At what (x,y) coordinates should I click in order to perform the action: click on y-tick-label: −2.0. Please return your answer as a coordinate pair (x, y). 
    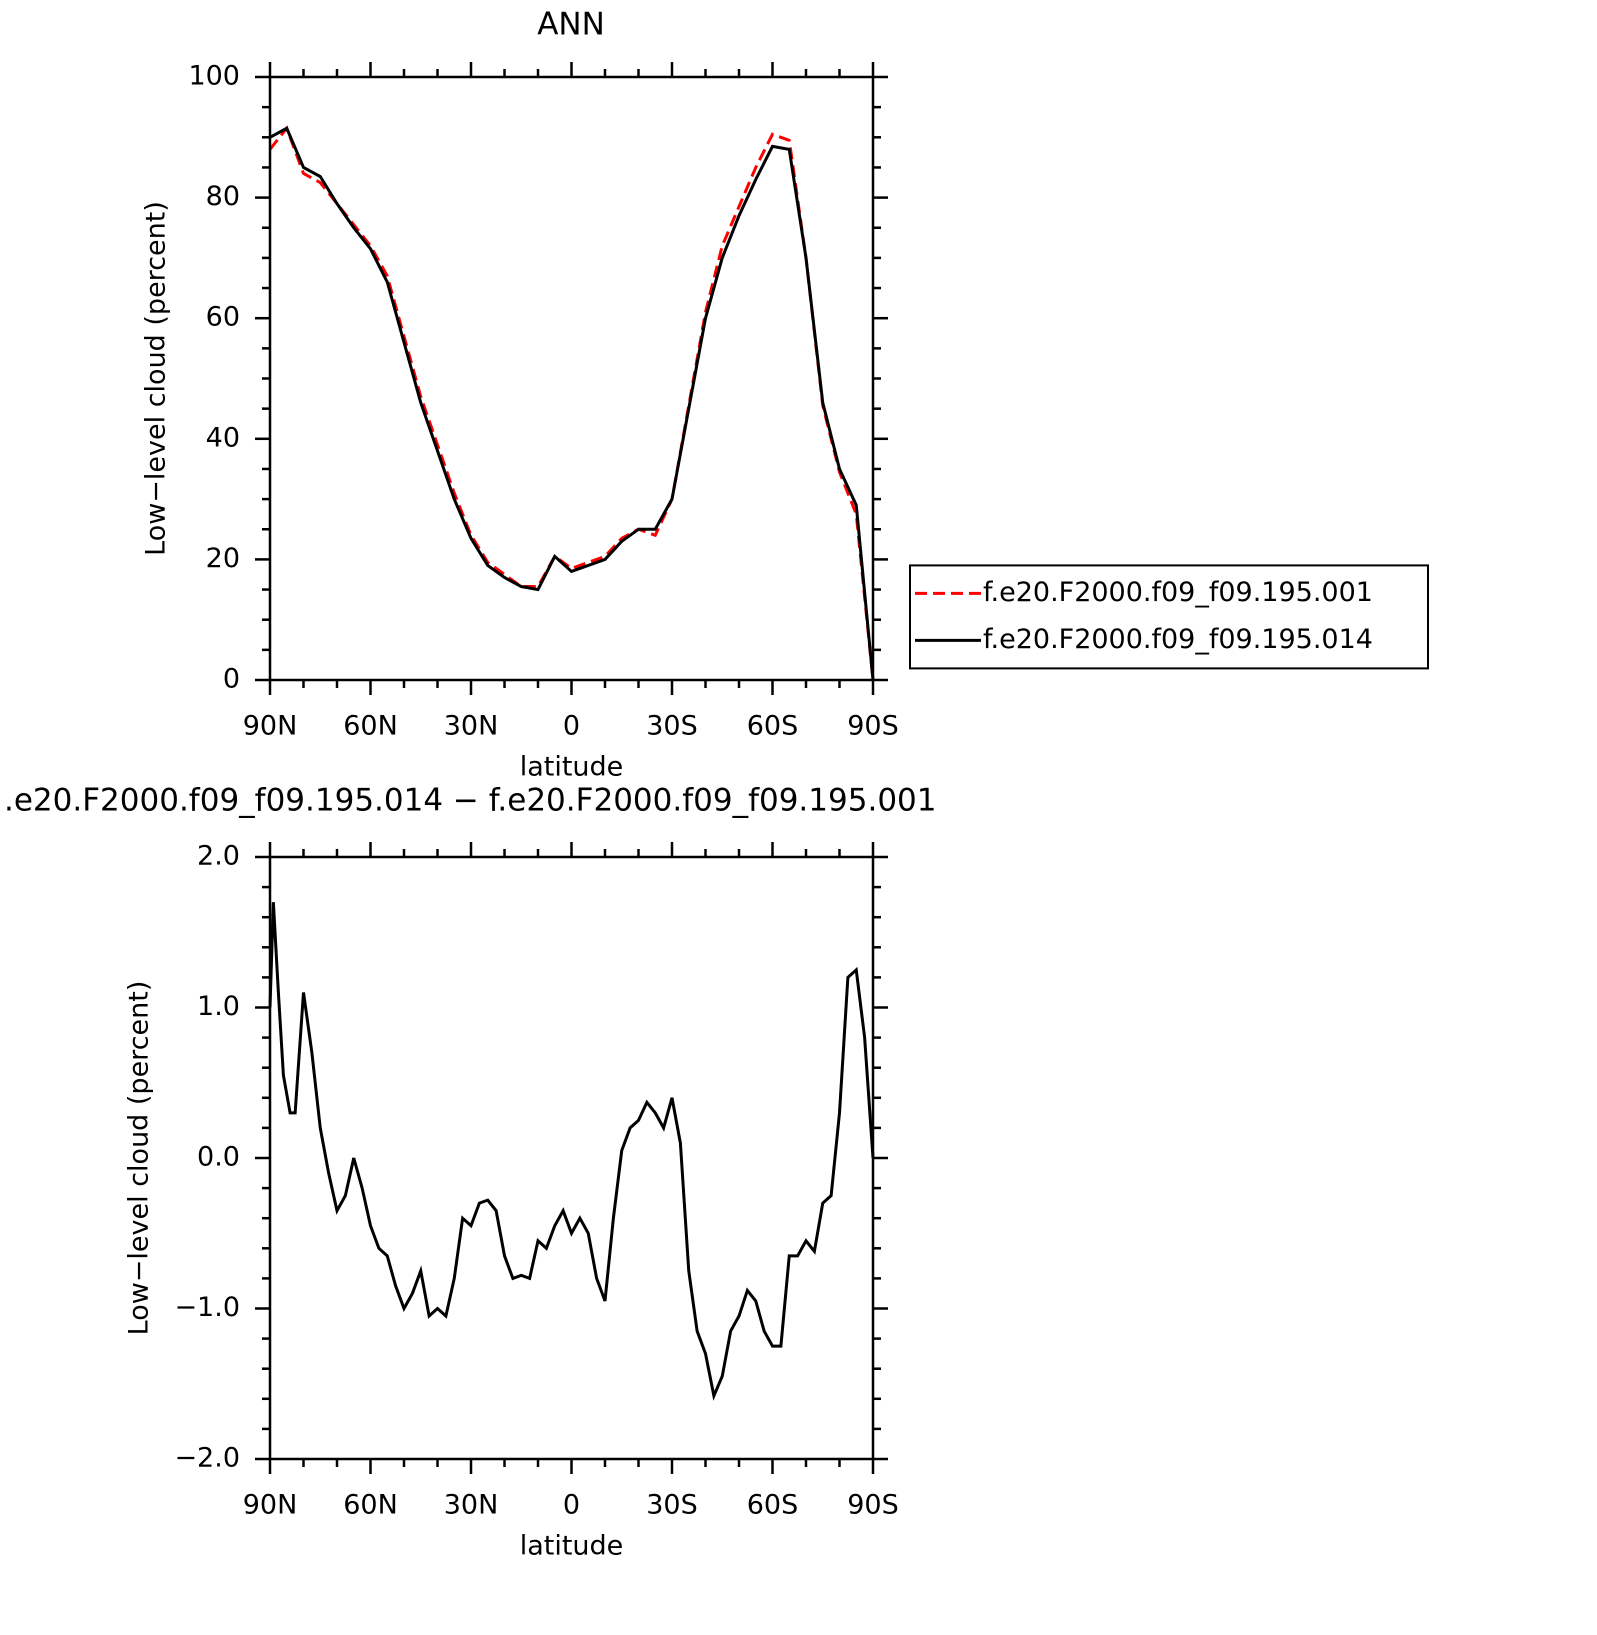
    Looking at the image, I should click on (207, 1458).